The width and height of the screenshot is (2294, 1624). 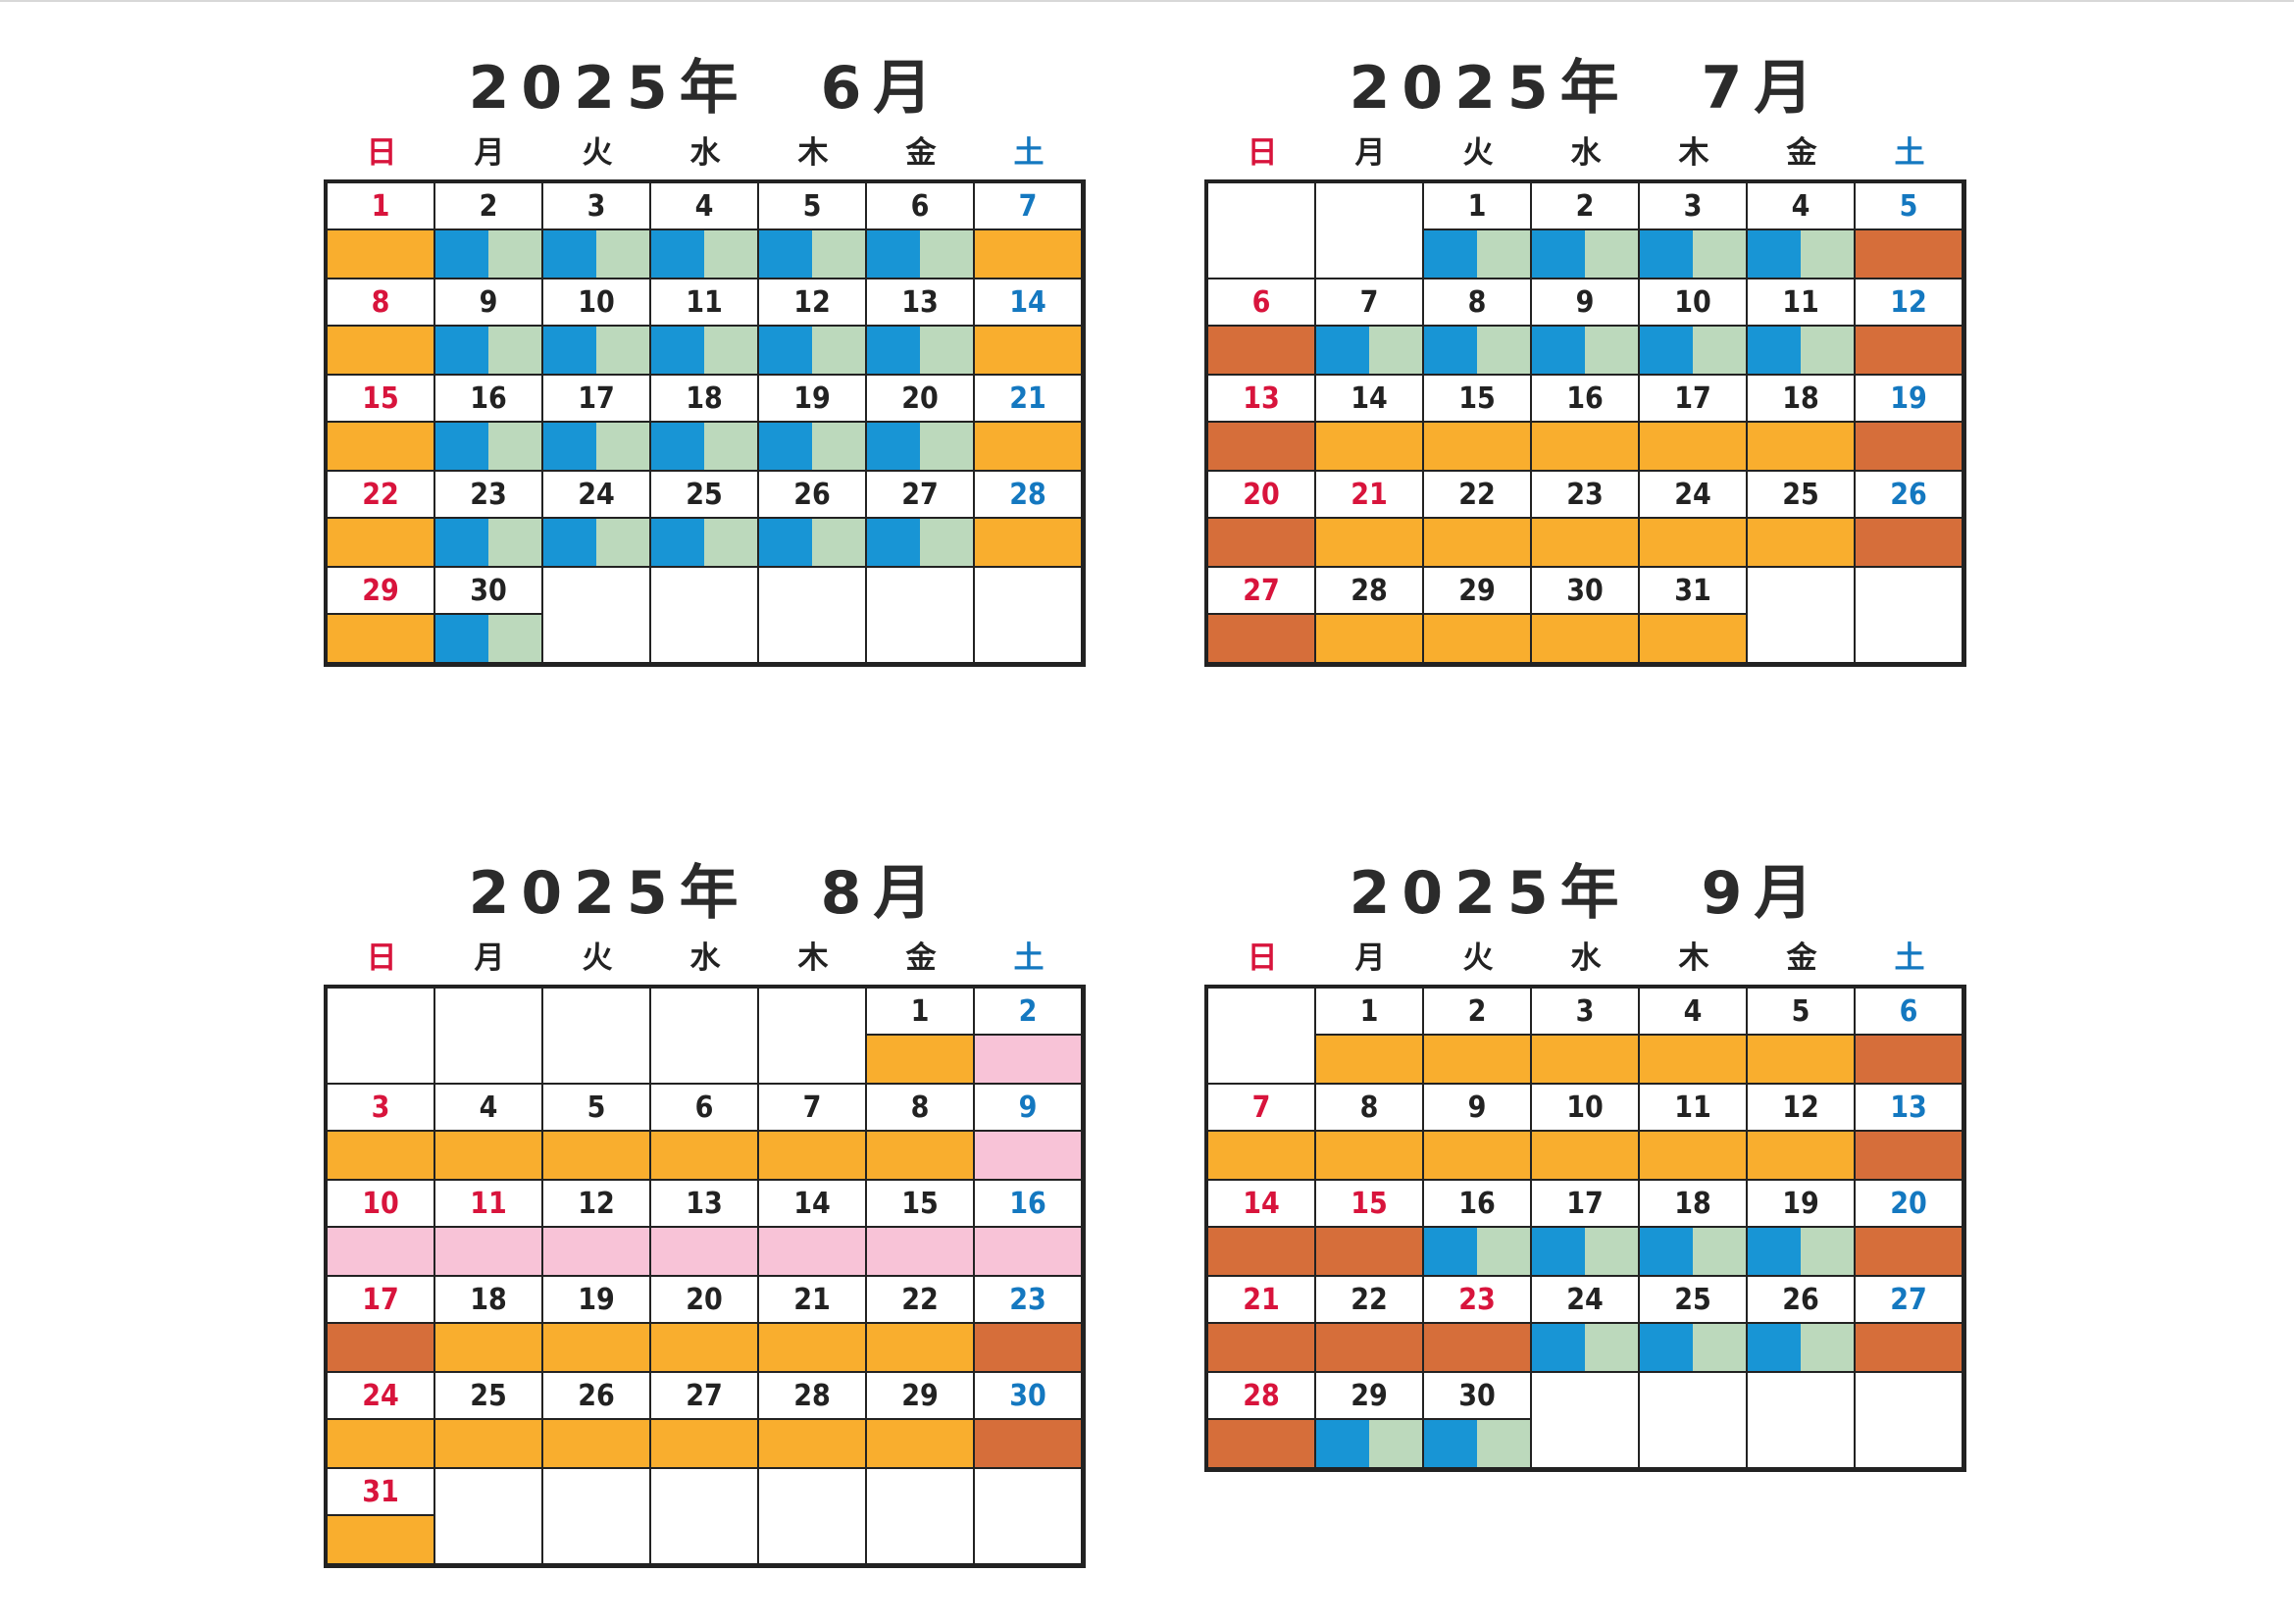 I want to click on day-cell: 14, so click(x=813, y=1229).